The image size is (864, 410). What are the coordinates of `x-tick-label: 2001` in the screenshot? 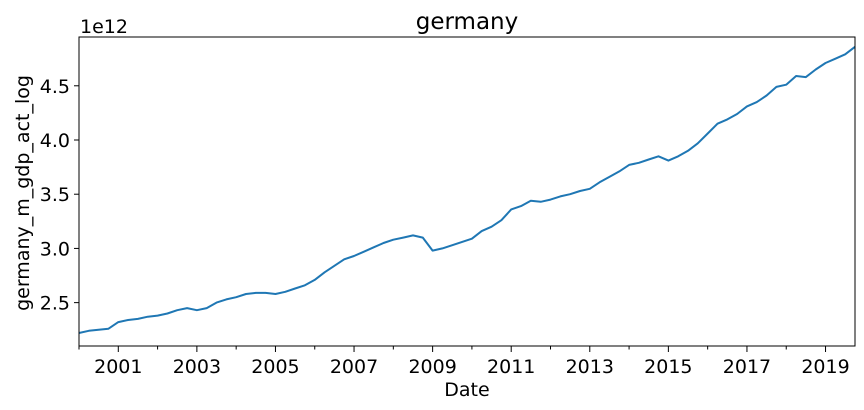 It's located at (118, 367).